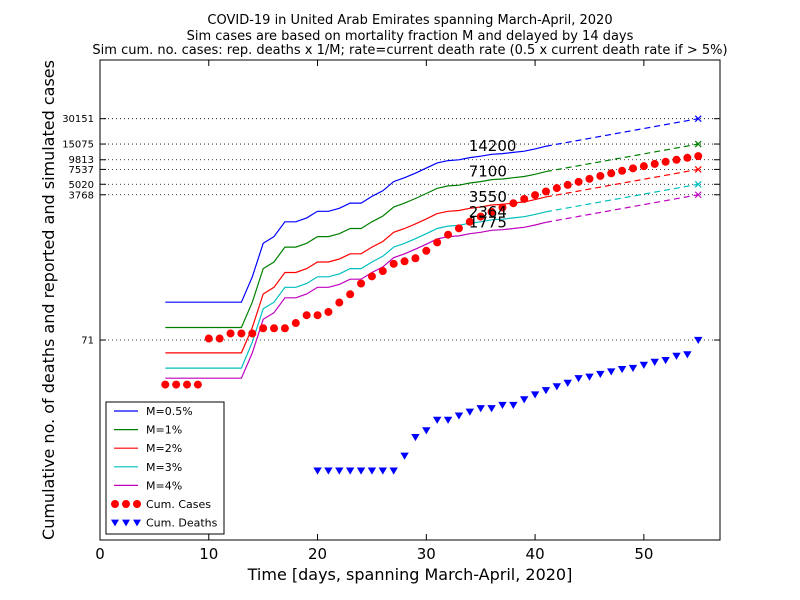 This screenshot has height=600, width=800. Describe the element at coordinates (78, 119) in the screenshot. I see `y-tick-label: 30151` at that location.